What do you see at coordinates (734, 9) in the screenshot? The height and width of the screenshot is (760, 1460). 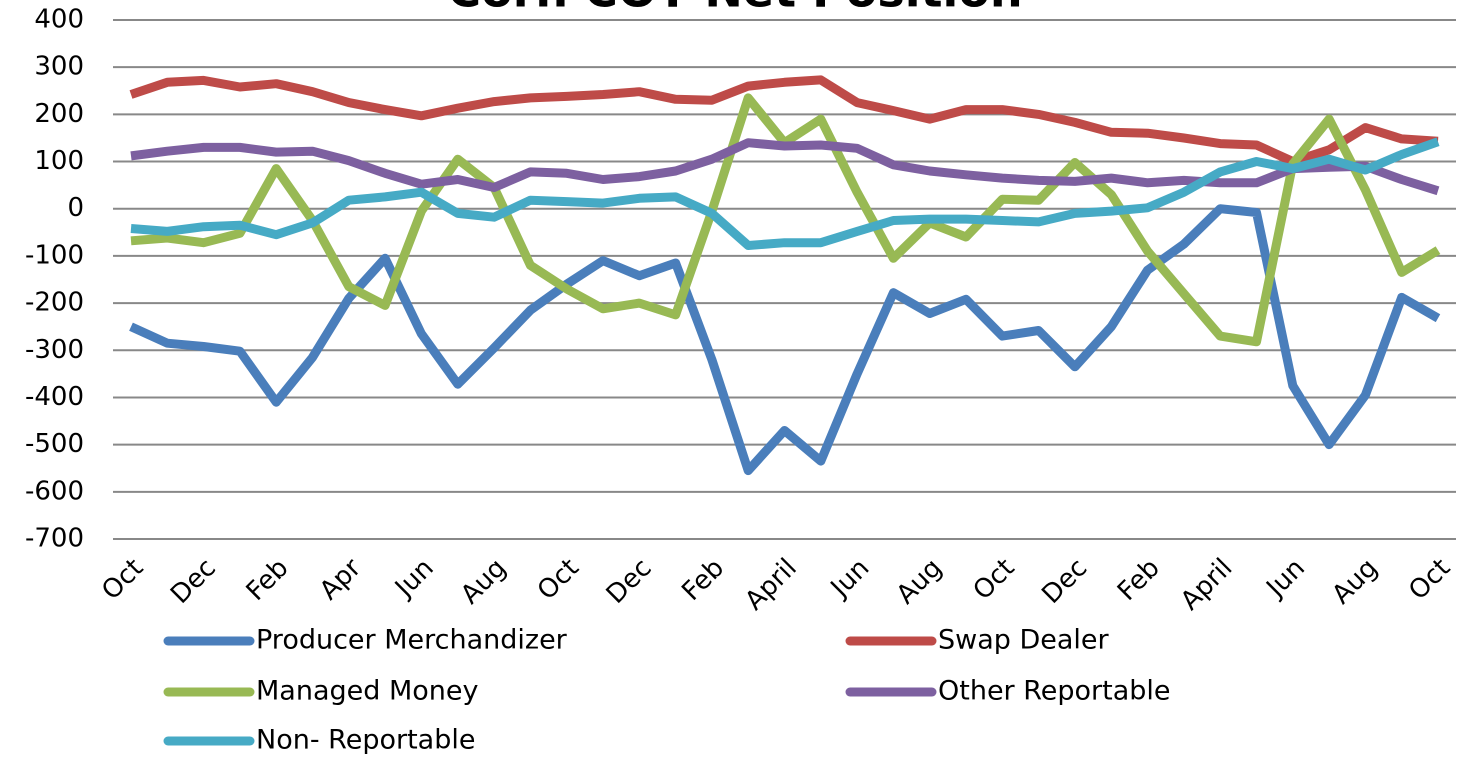 I see `chart-title: Corn COT Net Position` at bounding box center [734, 9].